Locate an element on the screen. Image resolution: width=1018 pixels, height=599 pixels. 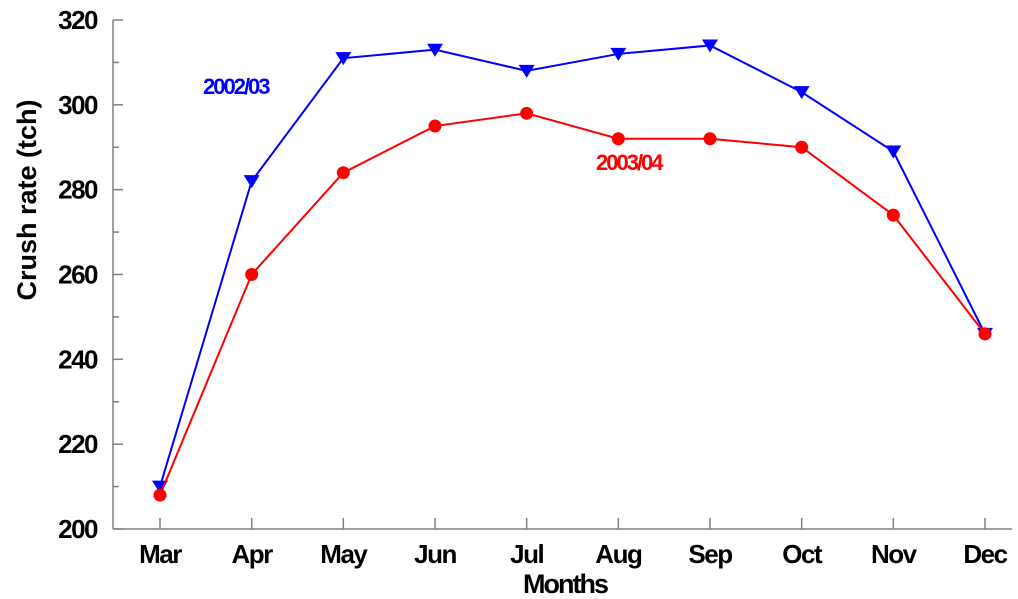
x-tick-label: Aug is located at coordinates (618, 554).